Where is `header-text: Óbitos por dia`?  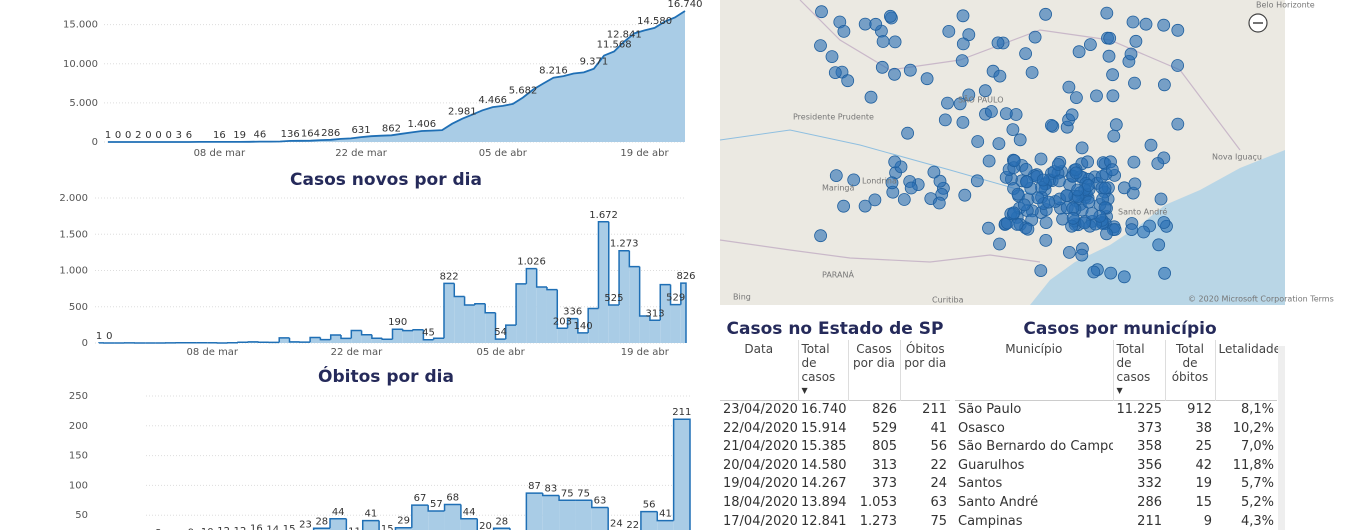
header-text: Óbitos por dia is located at coordinates (925, 356).